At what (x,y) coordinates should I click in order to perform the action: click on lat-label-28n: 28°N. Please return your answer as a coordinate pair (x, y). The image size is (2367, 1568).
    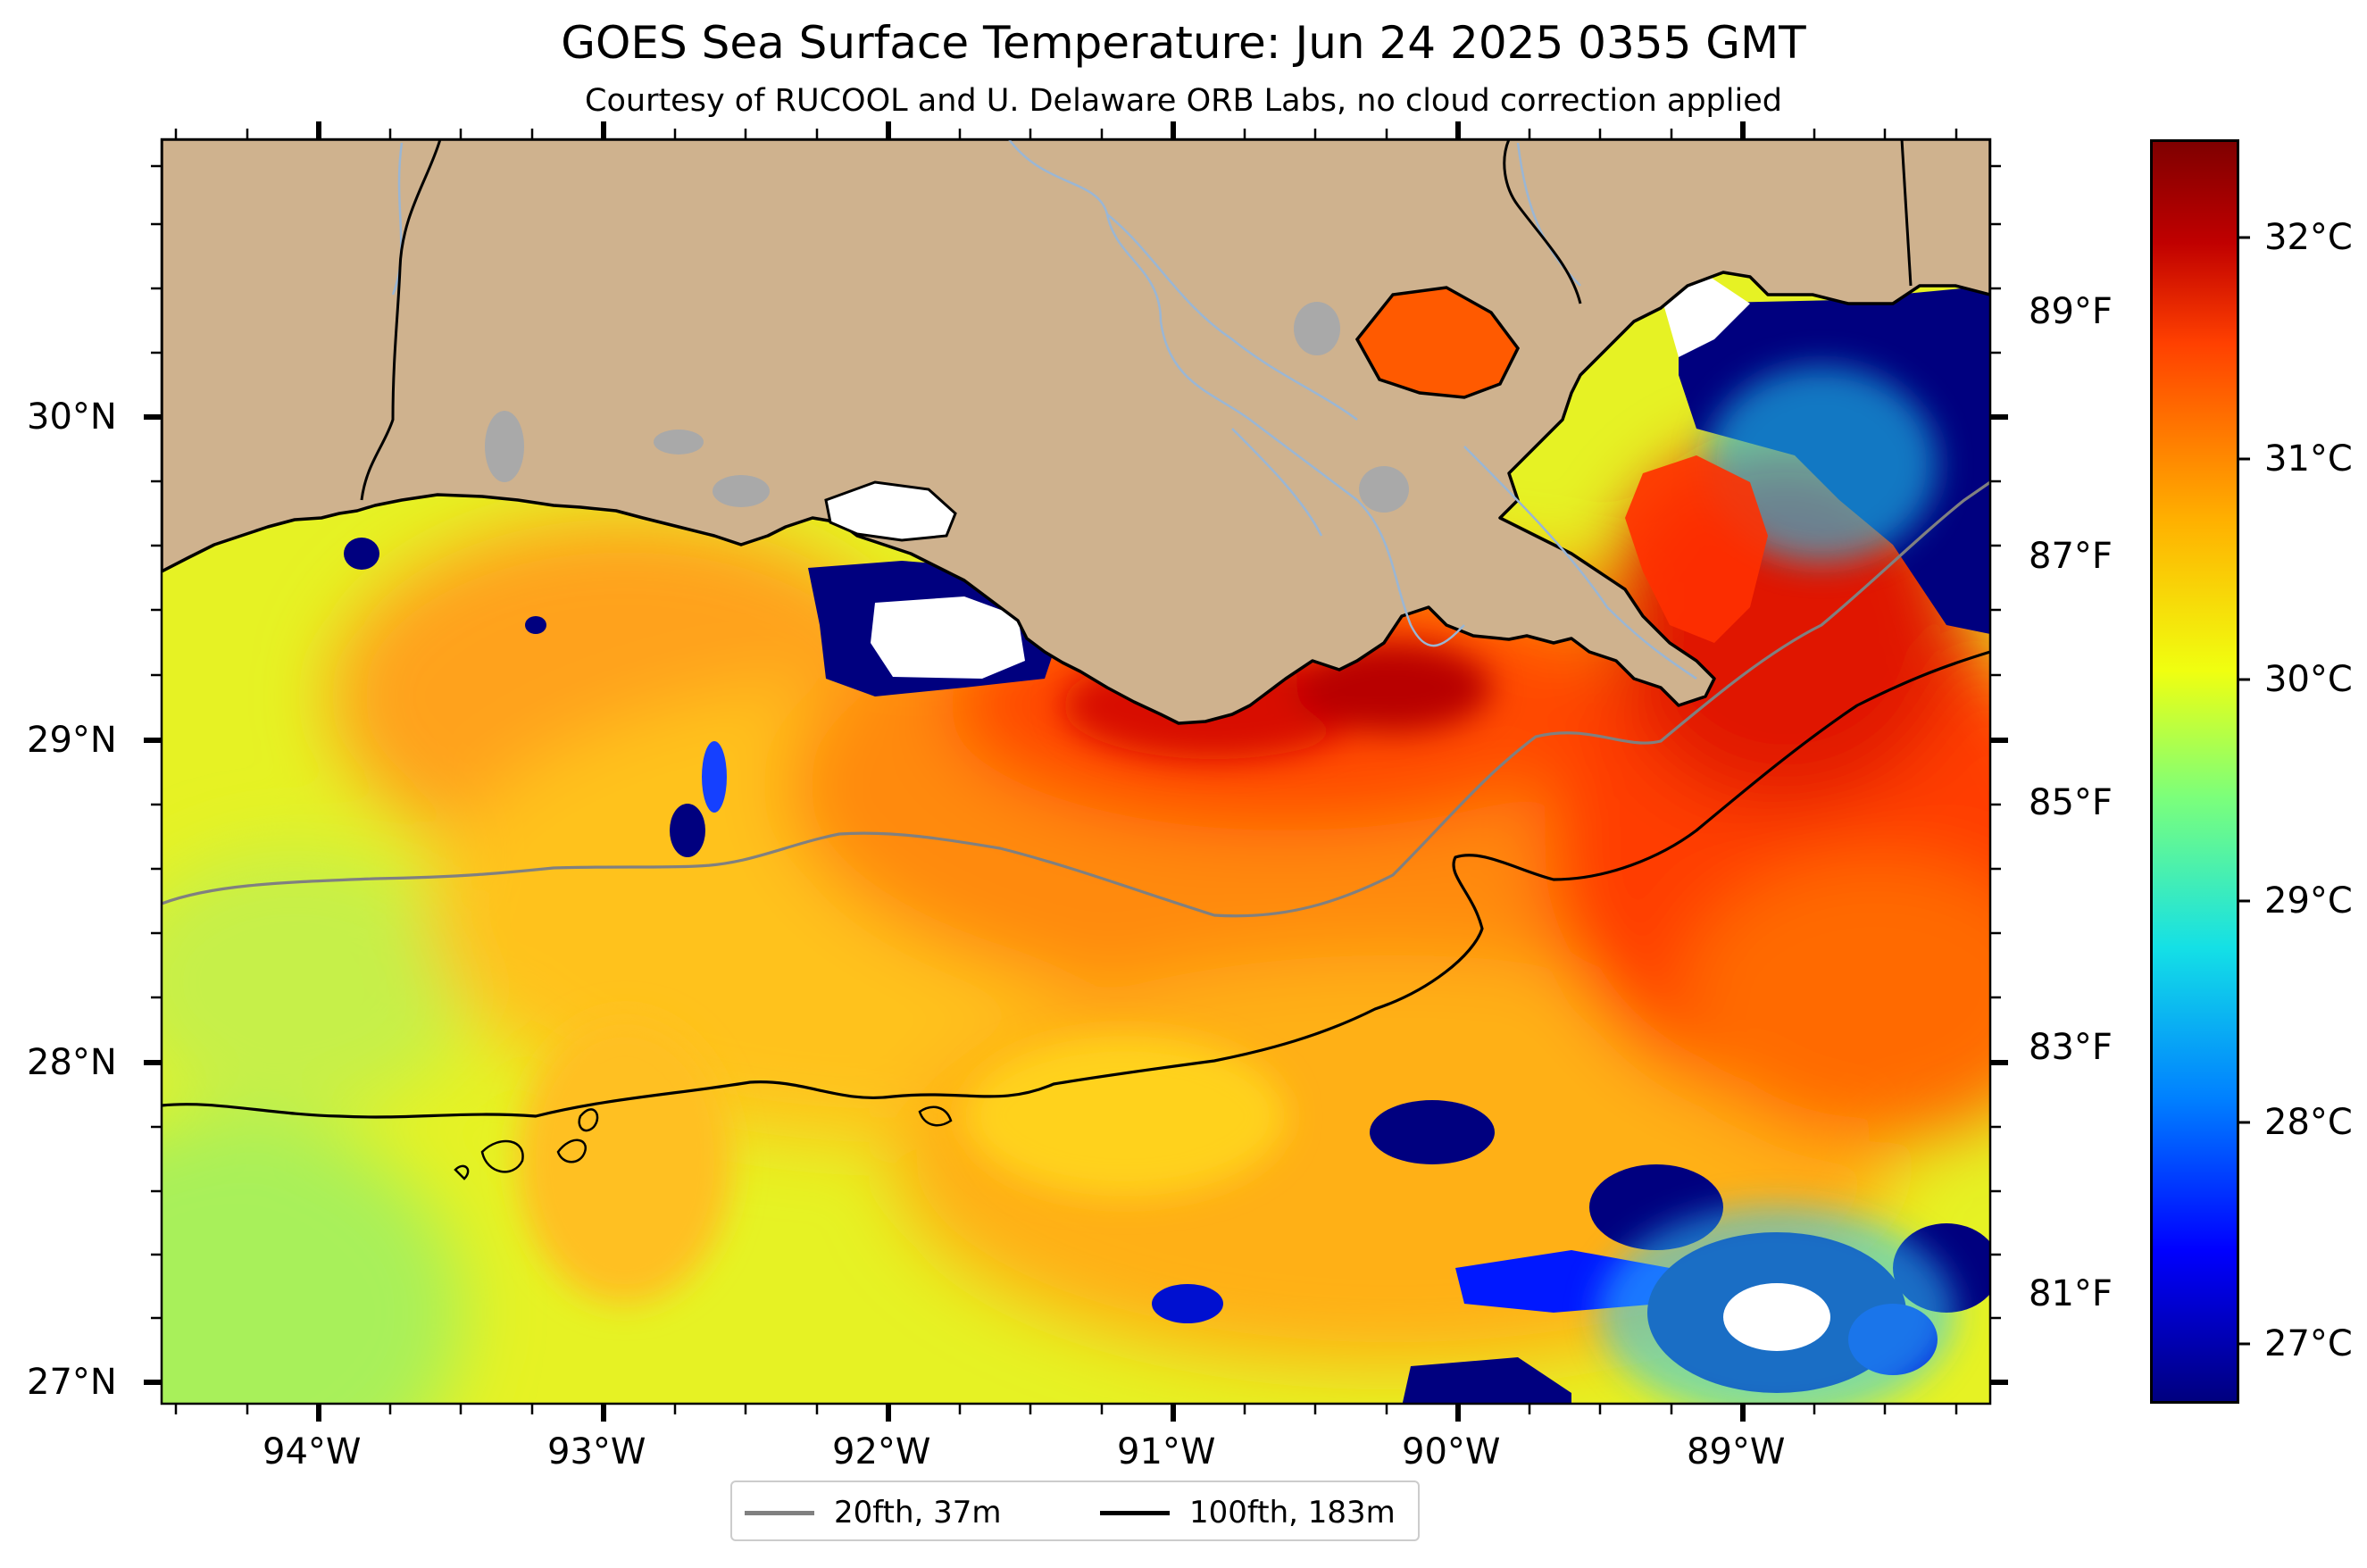
    Looking at the image, I should click on (72, 1062).